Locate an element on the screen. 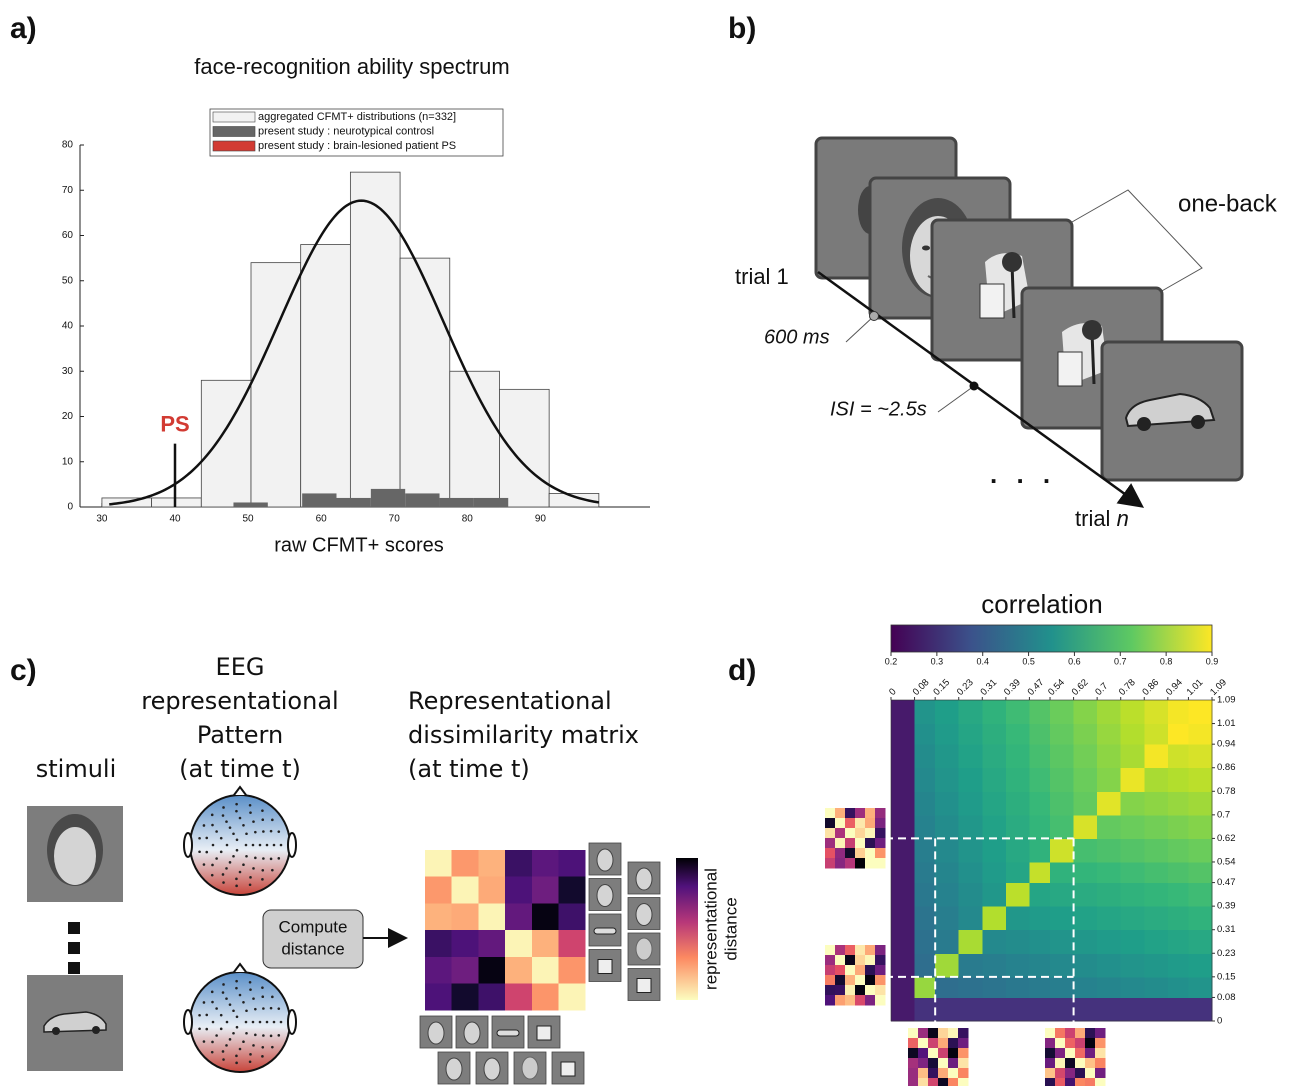 This screenshot has height=1086, width=1298. x-tick-label: 80 is located at coordinates (468, 519).